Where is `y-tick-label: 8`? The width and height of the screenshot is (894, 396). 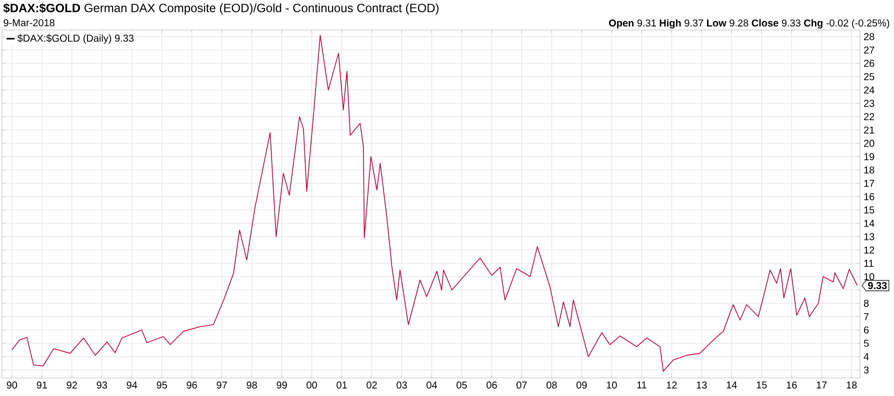
y-tick-label: 8 is located at coordinates (866, 303).